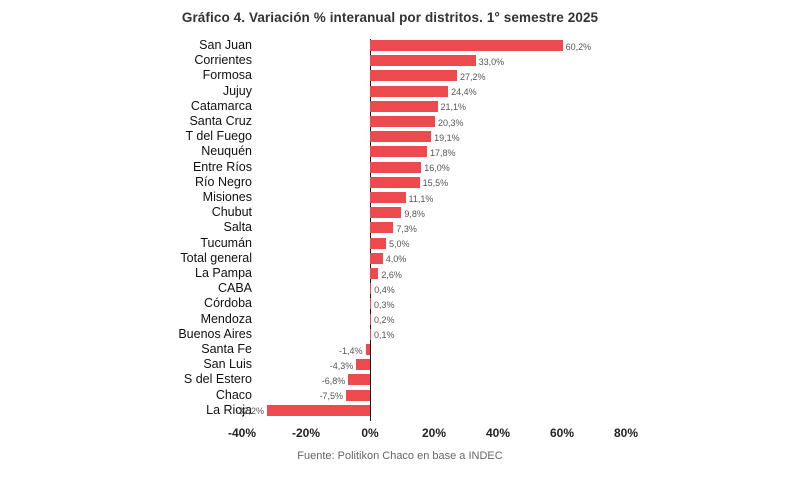 The width and height of the screenshot is (800, 496). I want to click on value-label: 5,0%, so click(399, 244).